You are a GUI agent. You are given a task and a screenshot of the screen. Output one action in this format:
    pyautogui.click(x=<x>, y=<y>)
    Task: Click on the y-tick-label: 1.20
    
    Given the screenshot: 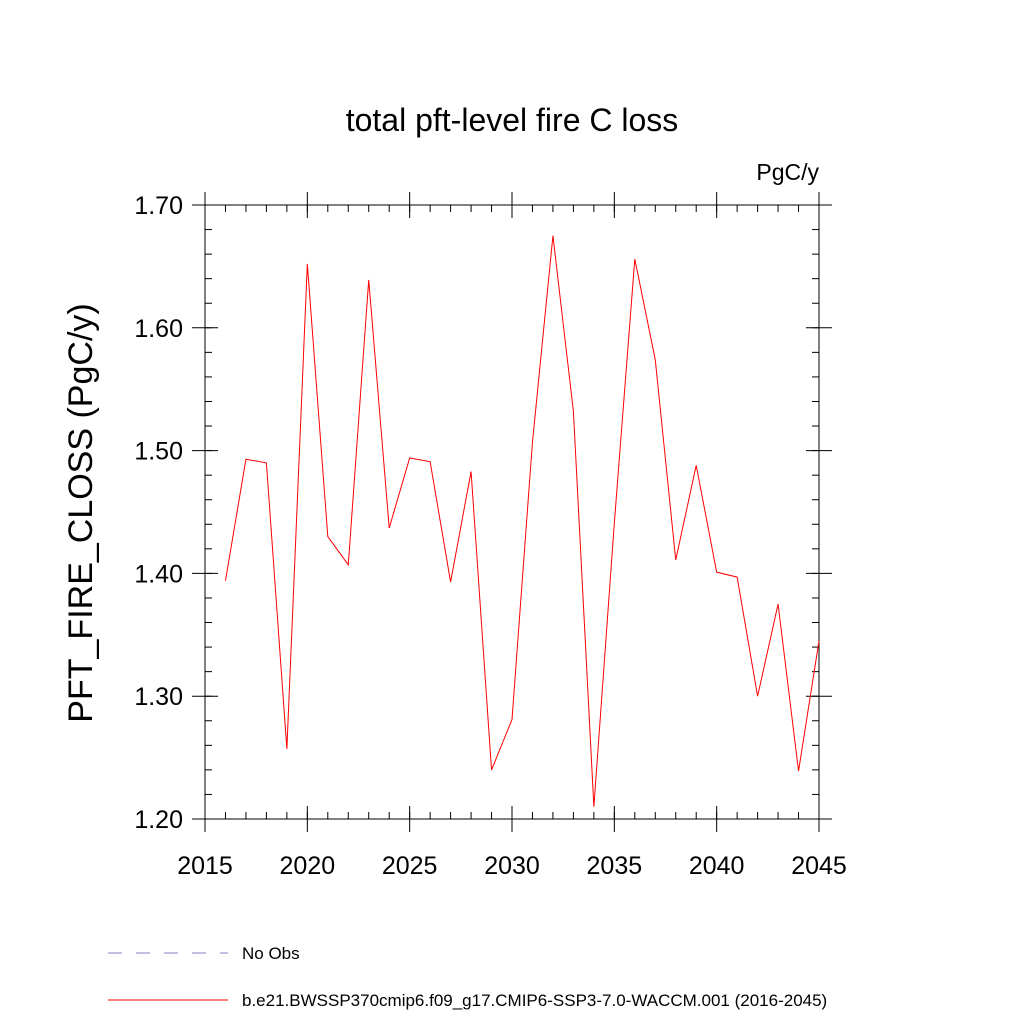 What is the action you would take?
    pyautogui.click(x=158, y=820)
    